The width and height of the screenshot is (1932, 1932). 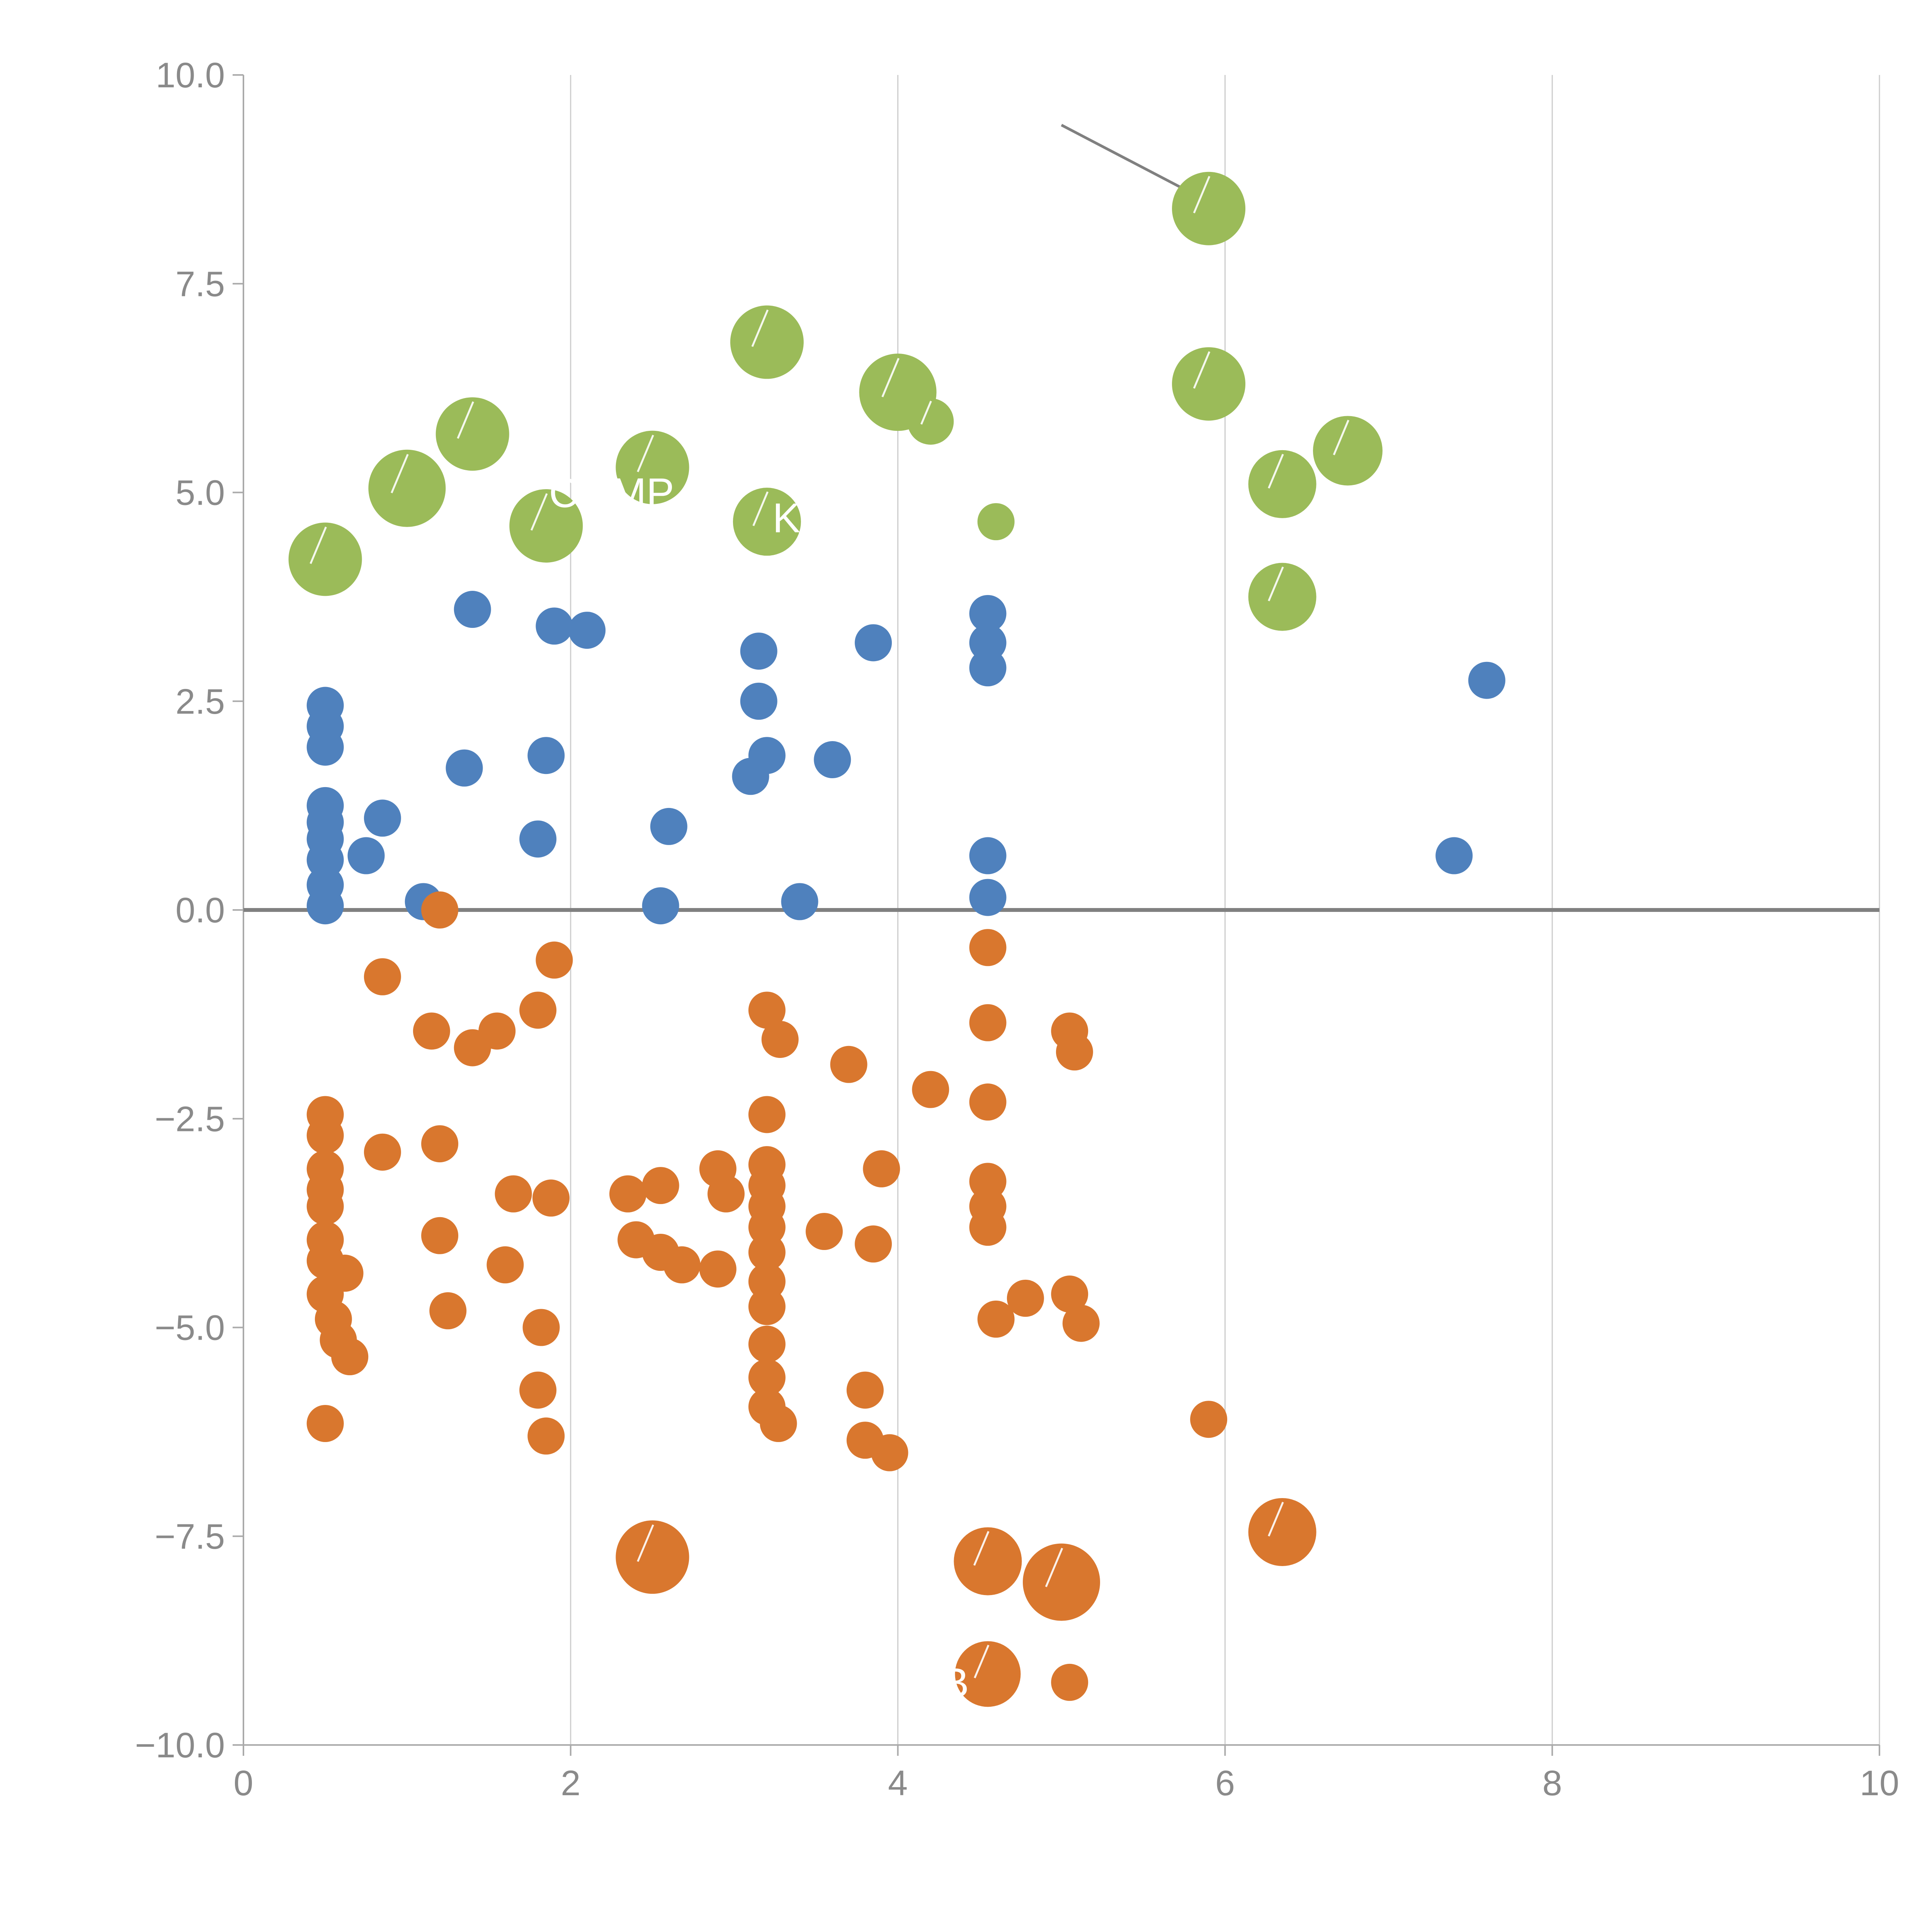 What do you see at coordinates (190, 1119) in the screenshot?
I see `y-tick-label: −2.5` at bounding box center [190, 1119].